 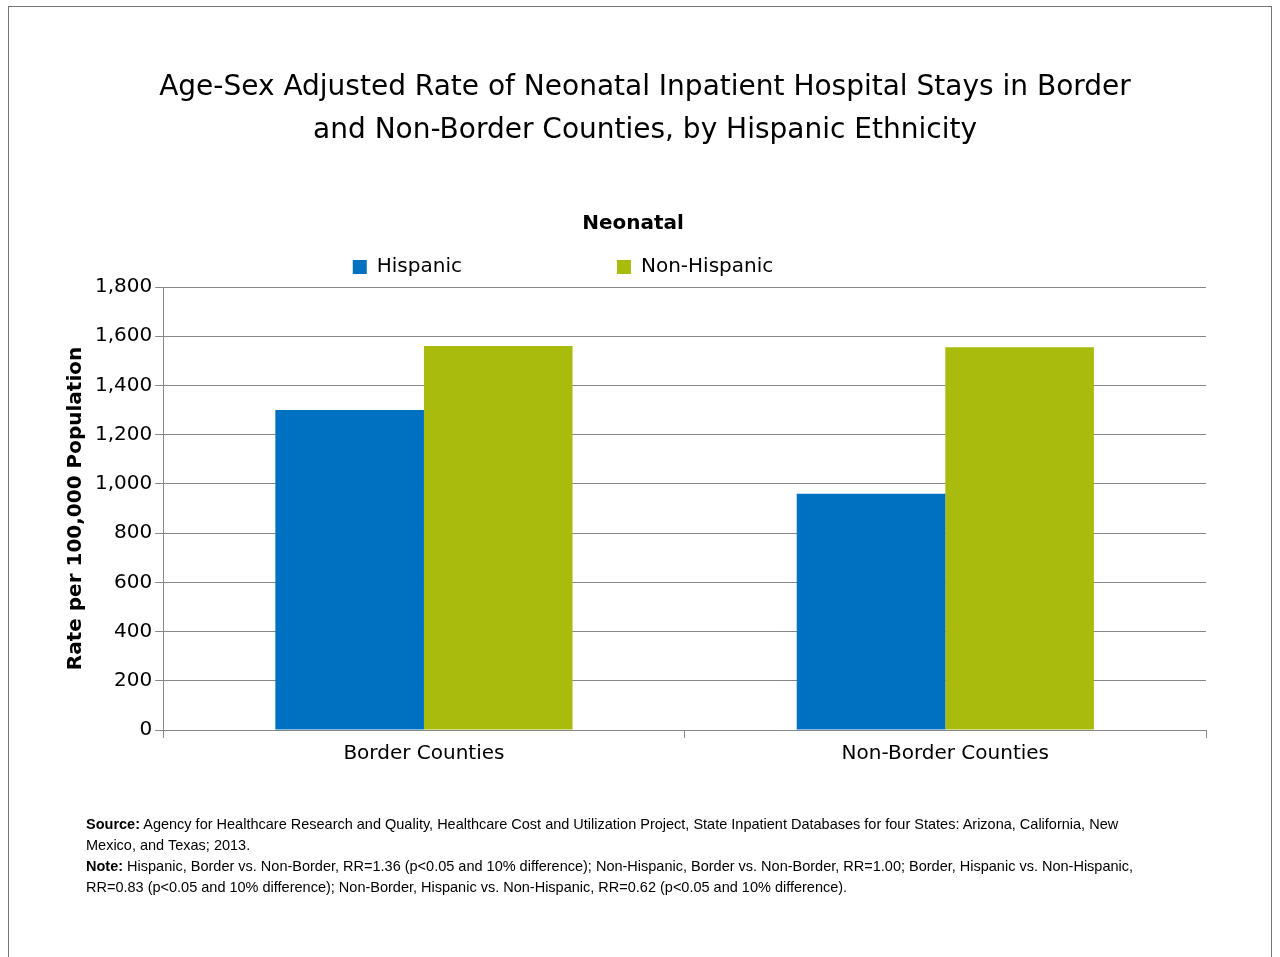 I want to click on y-tick-label: 400, so click(x=133, y=629).